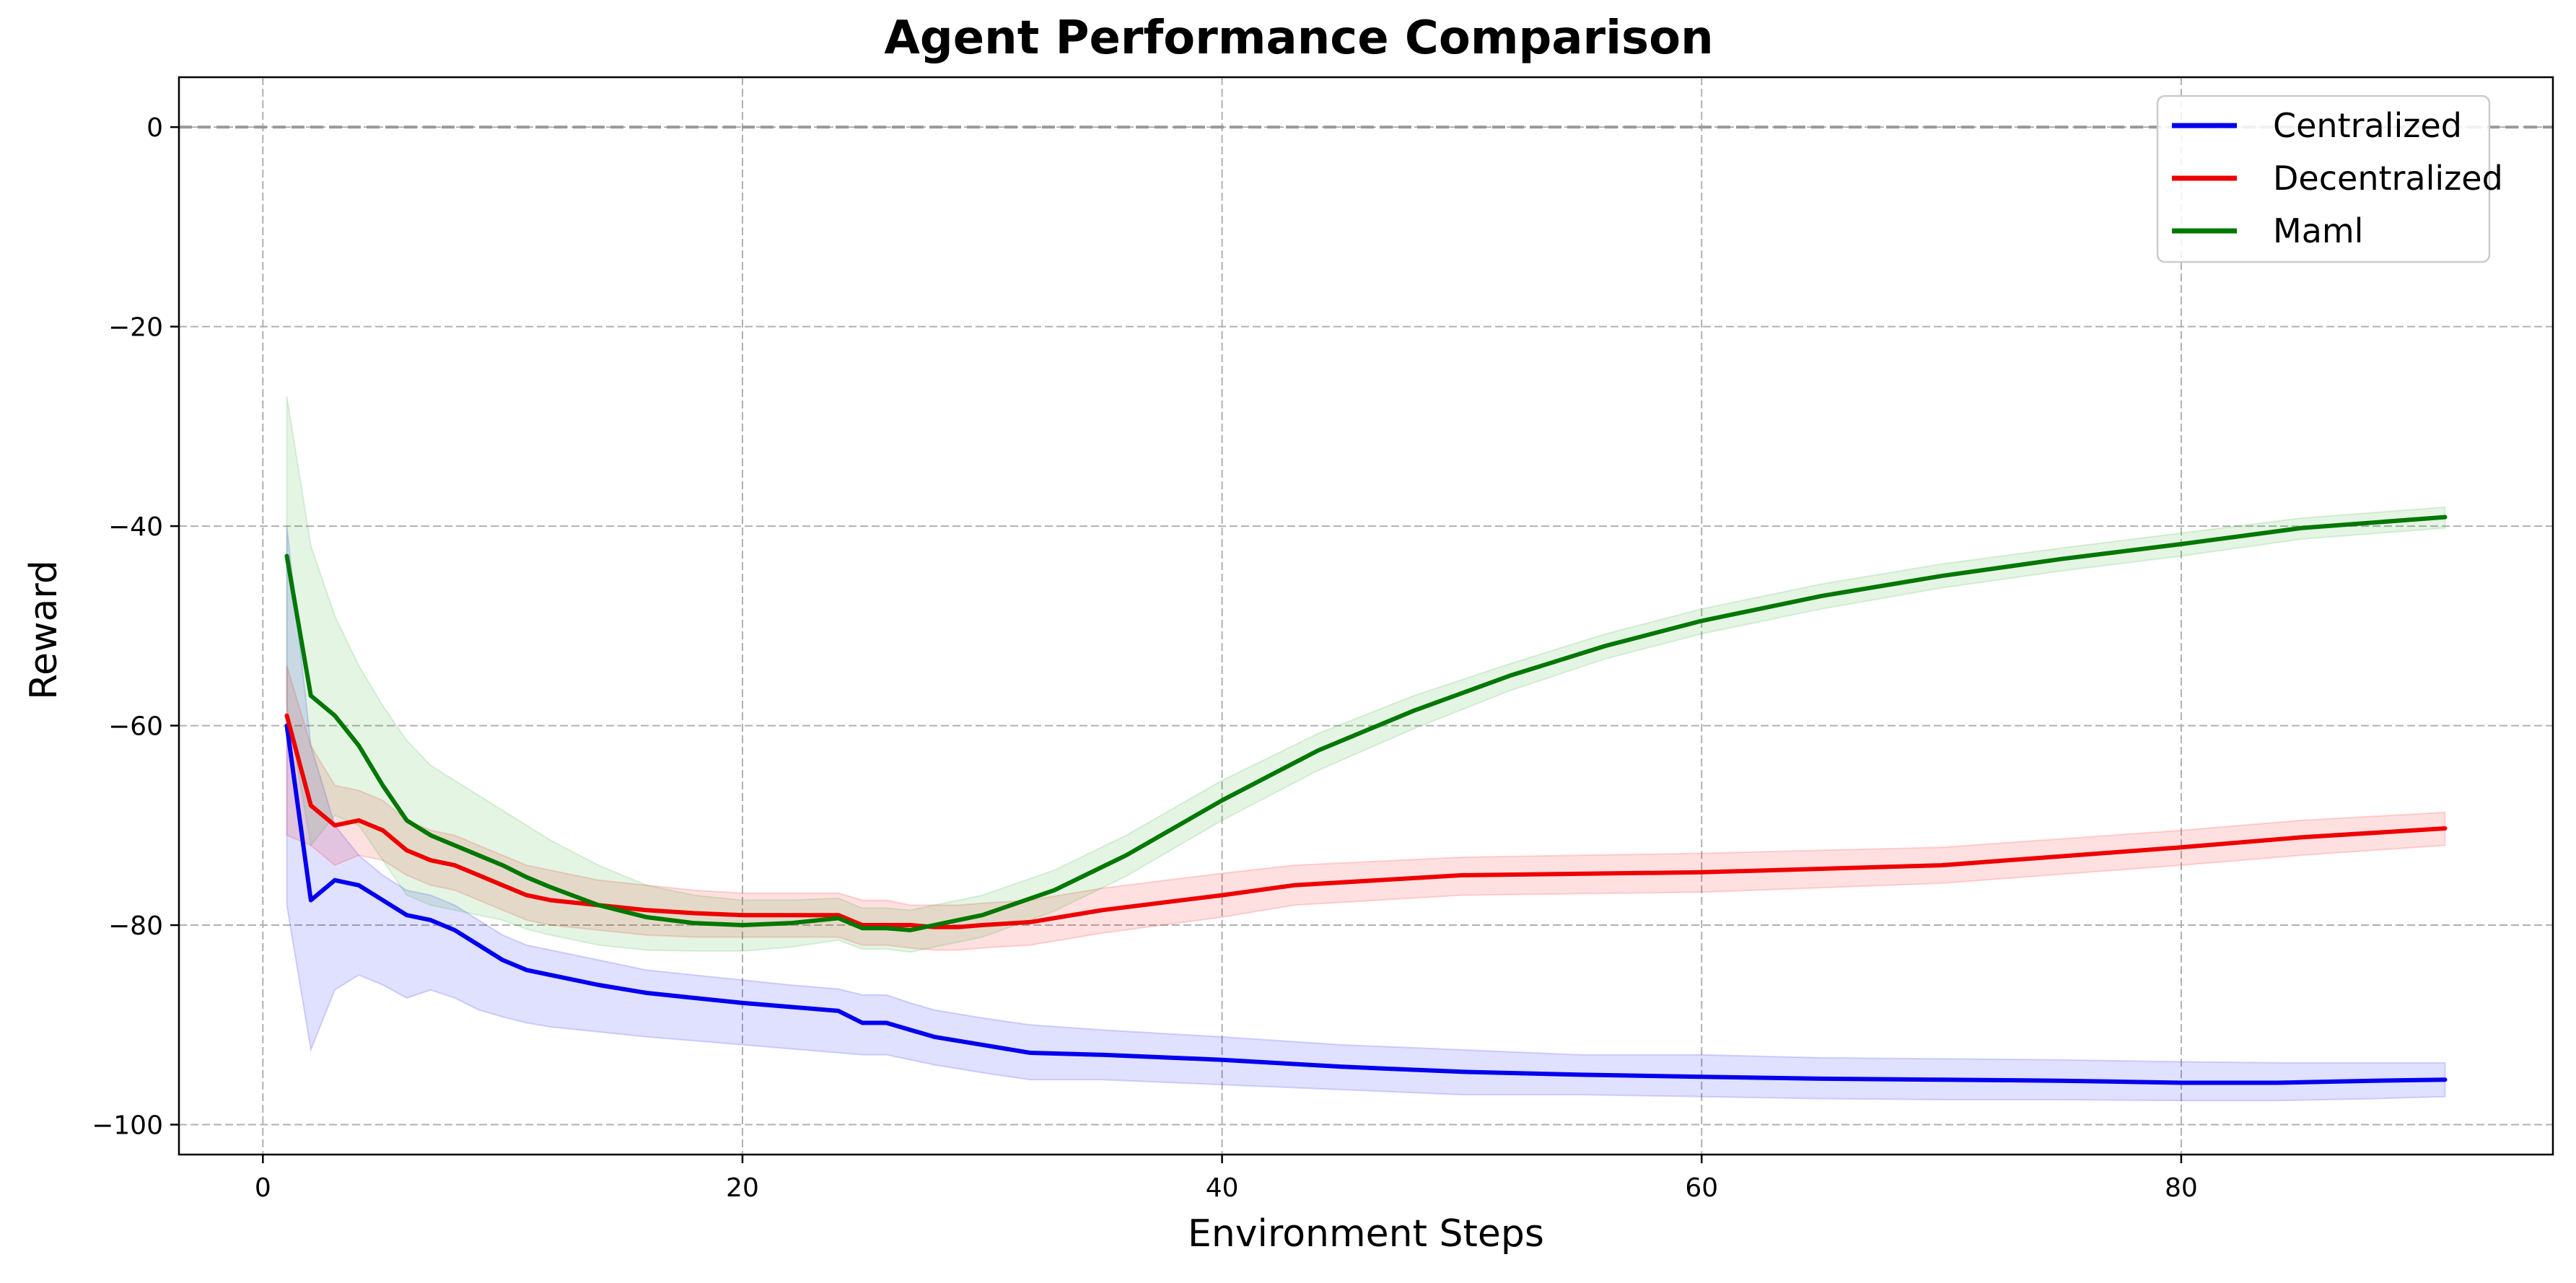 Image resolution: width=2576 pixels, height=1283 pixels. I want to click on legend: Centralized Decentralized Maml, so click(2329, 179).